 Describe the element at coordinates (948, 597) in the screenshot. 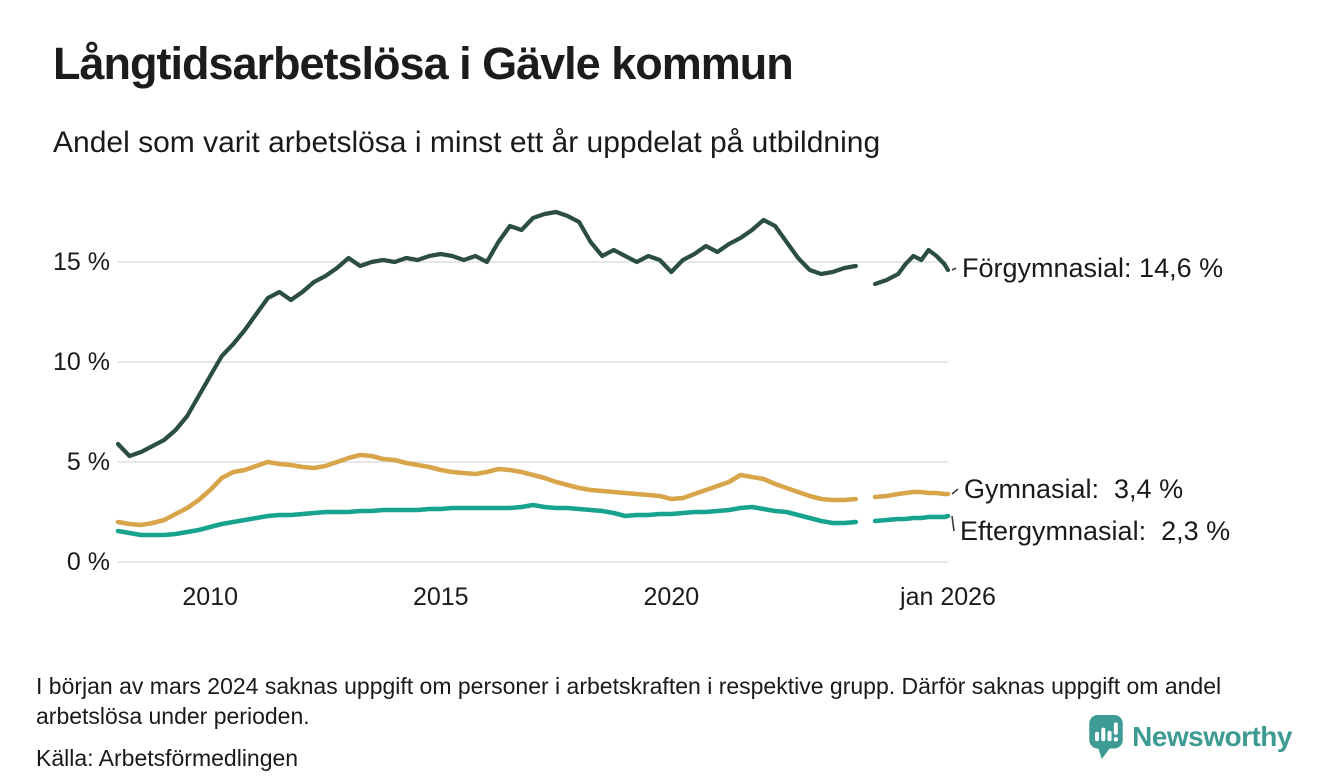

I see `x-tick-label: jan 2026` at that location.